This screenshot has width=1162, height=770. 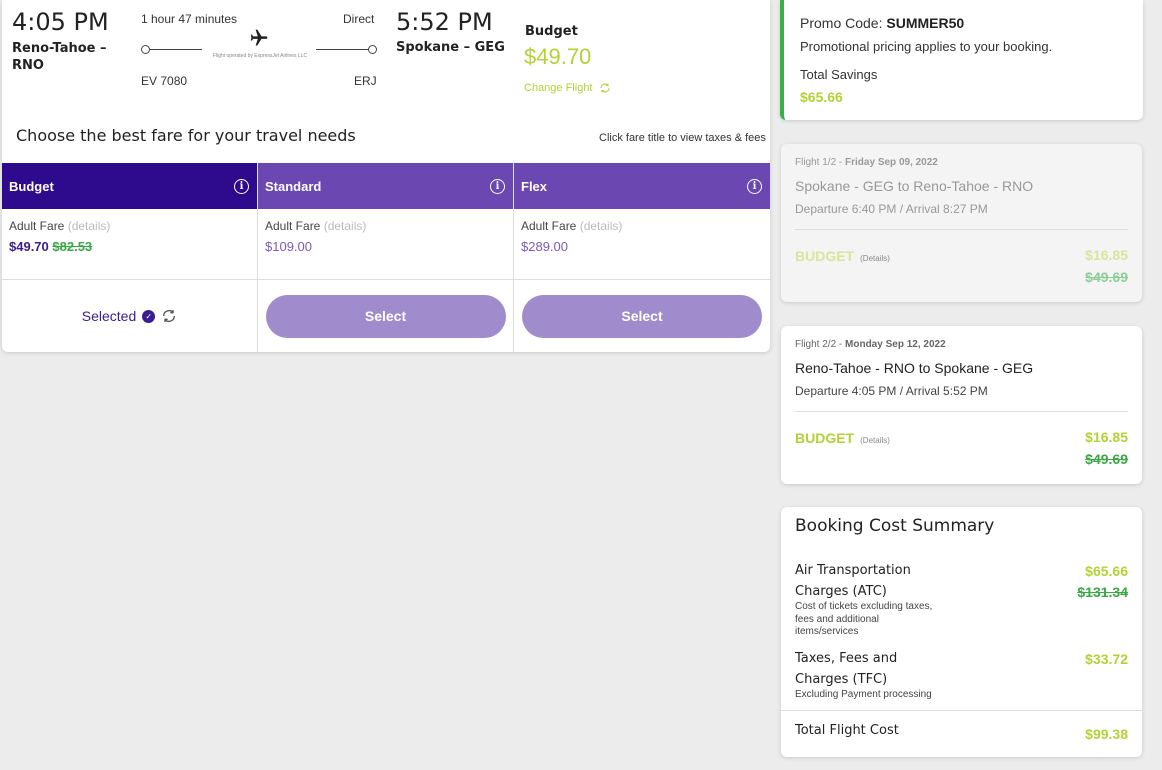 What do you see at coordinates (925, 23) in the screenshot?
I see `promo-code-value: SUMMER50` at bounding box center [925, 23].